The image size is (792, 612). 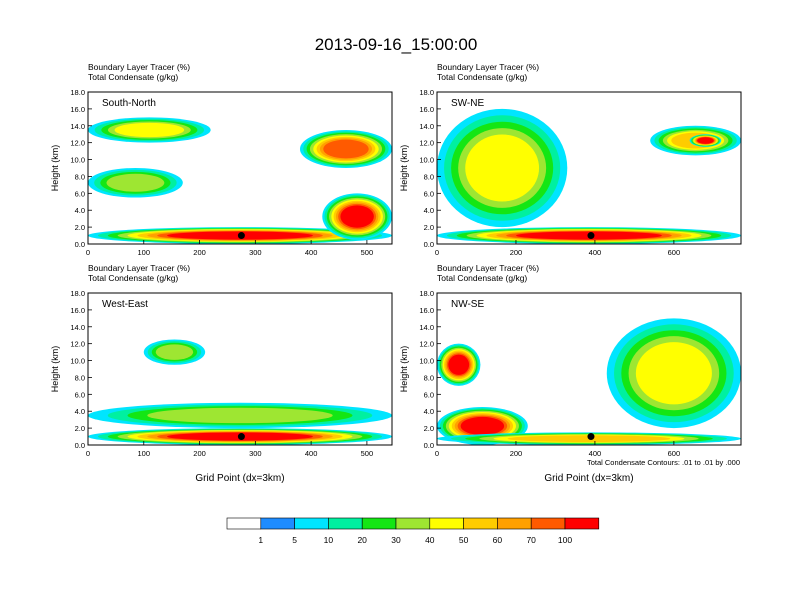 I want to click on colorbar-label: 10, so click(x=329, y=540).